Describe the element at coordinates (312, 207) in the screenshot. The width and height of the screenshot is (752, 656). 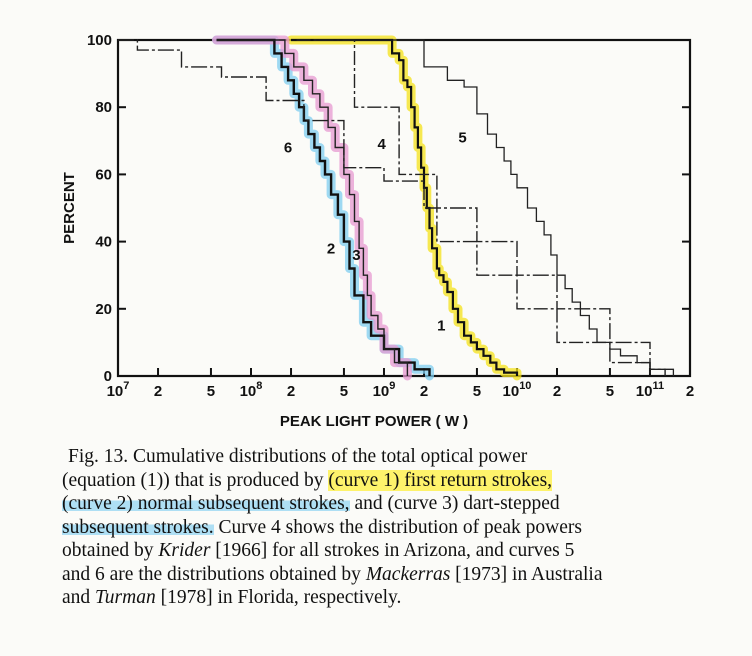
I see `curve-3-line` at that location.